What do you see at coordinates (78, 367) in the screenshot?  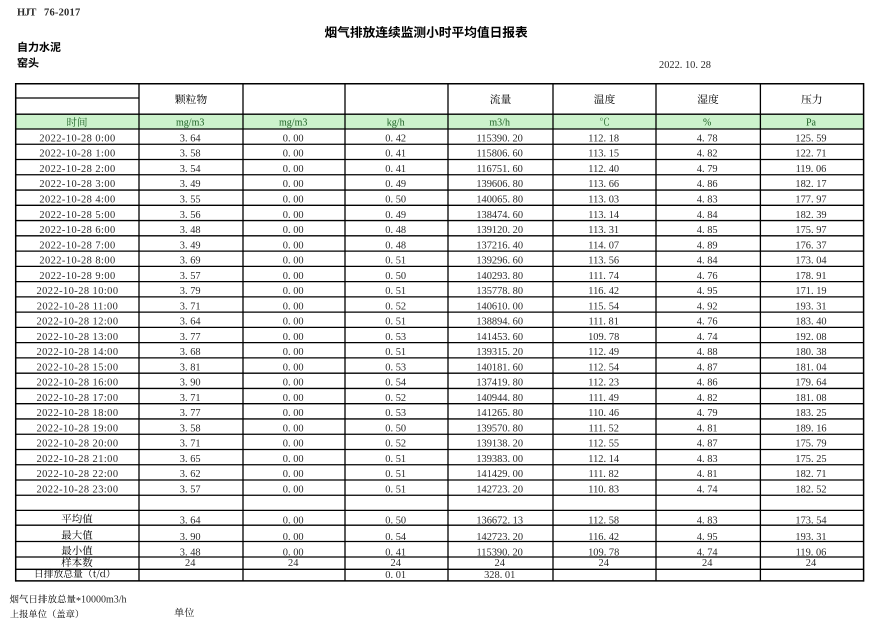 I see `svg-text: 2022-10-28 15:00` at bounding box center [78, 367].